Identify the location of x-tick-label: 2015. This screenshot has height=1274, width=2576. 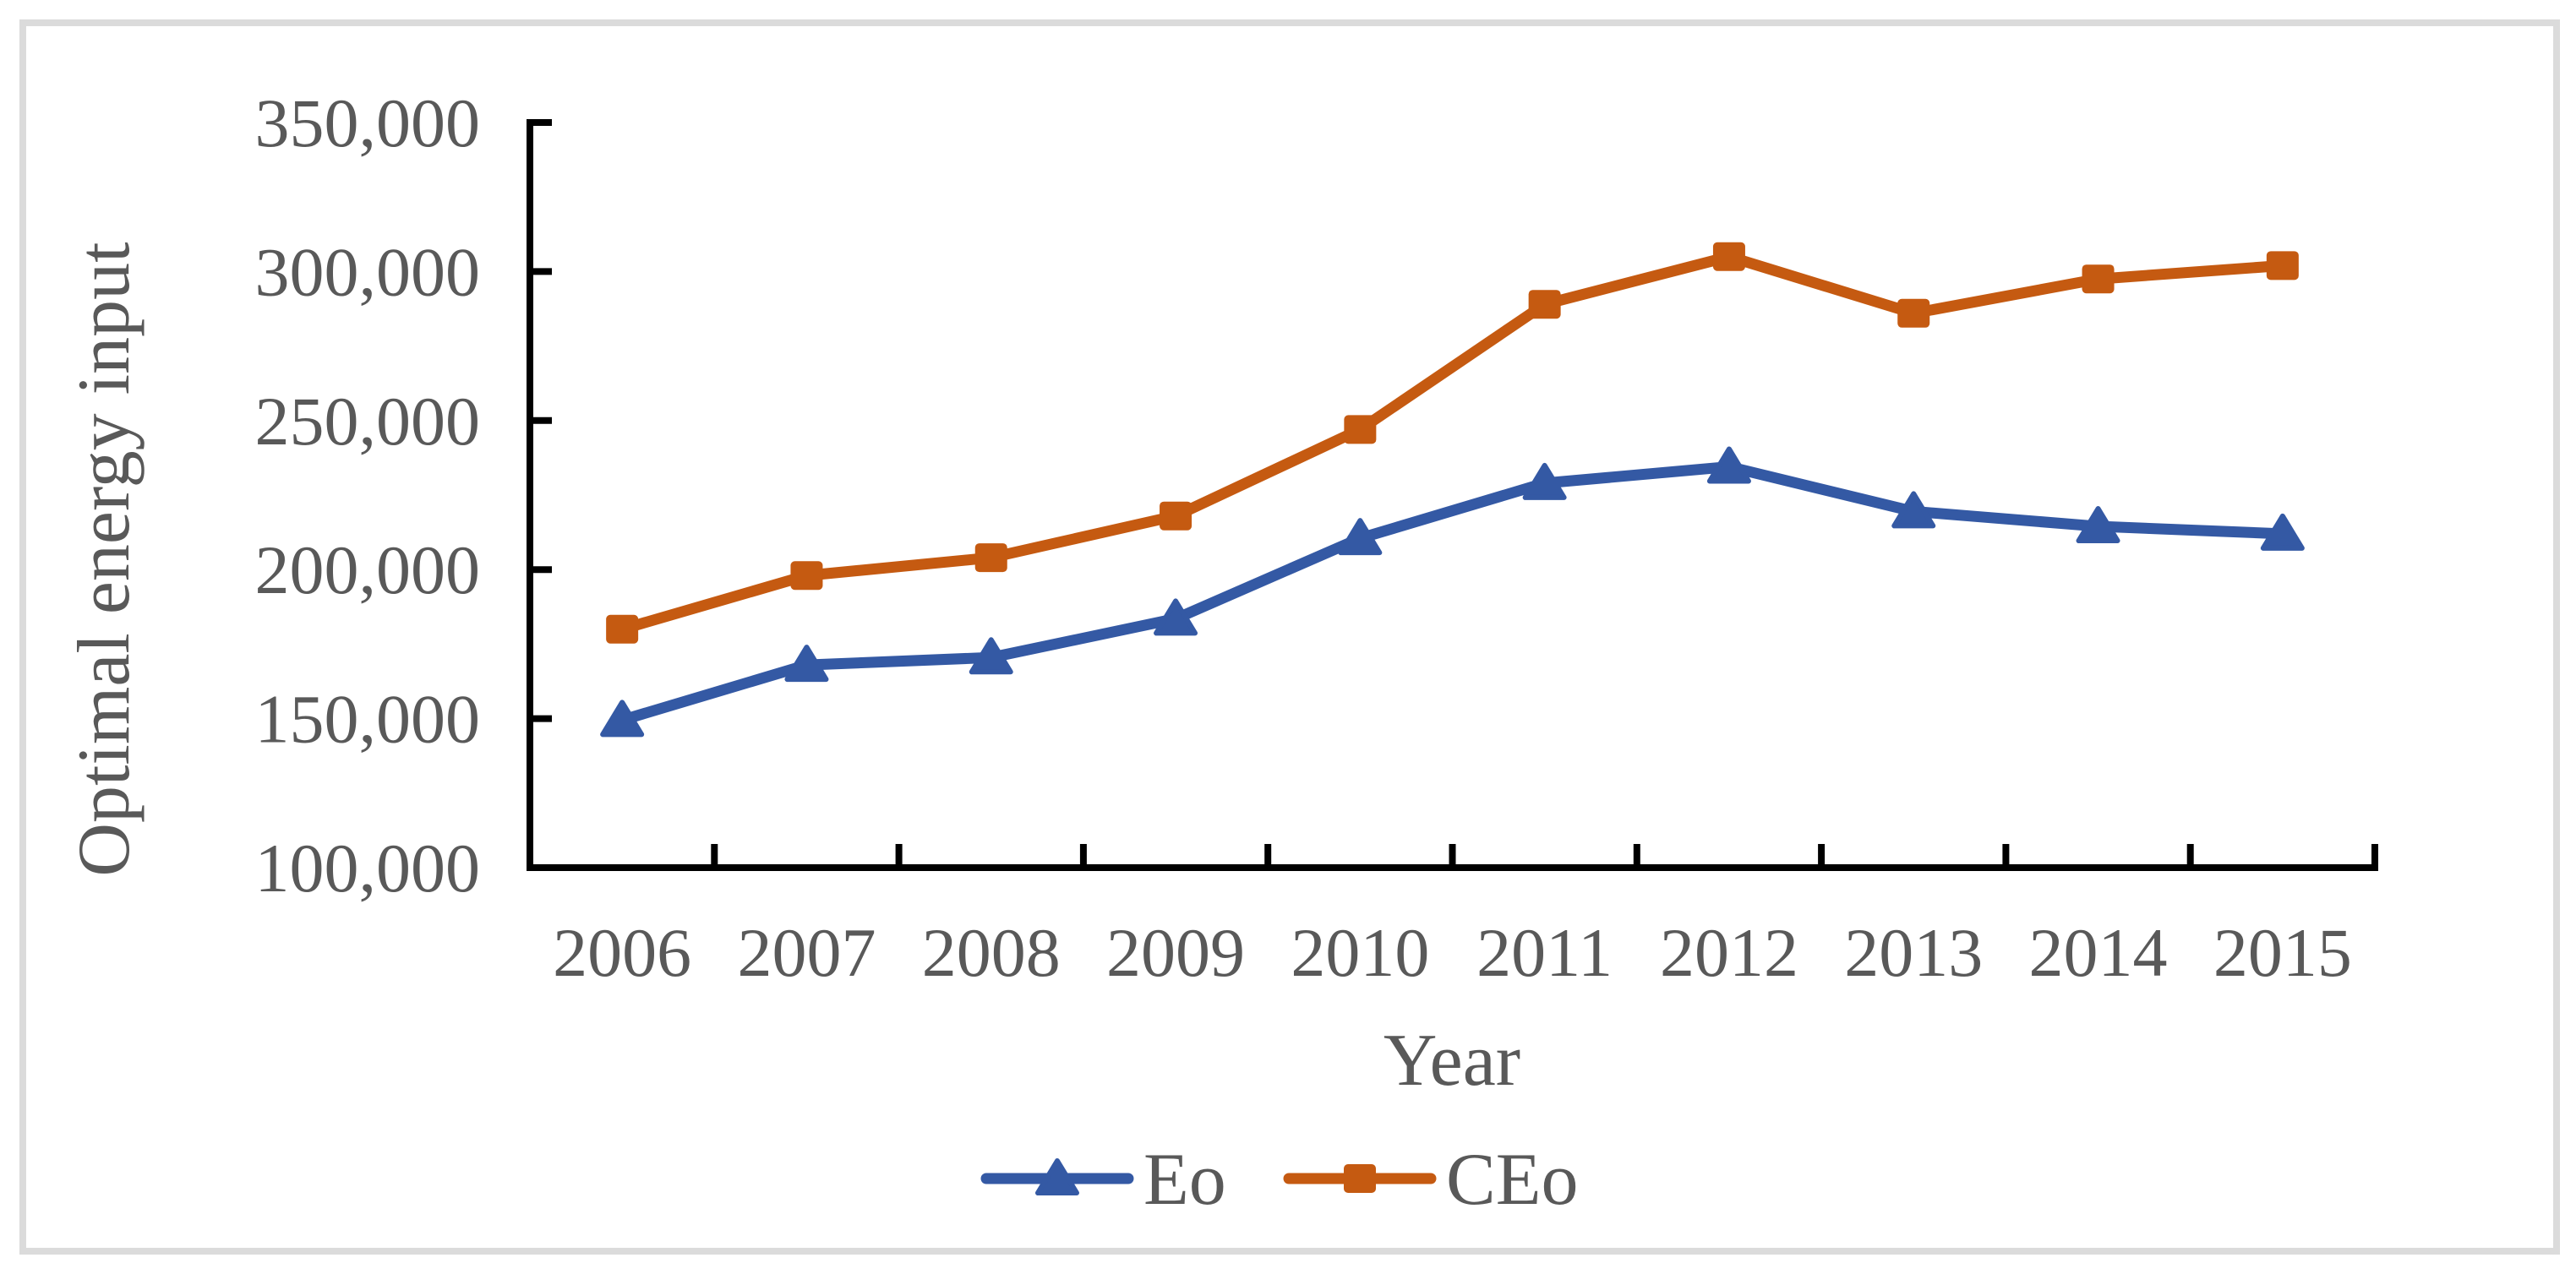
(2282, 952).